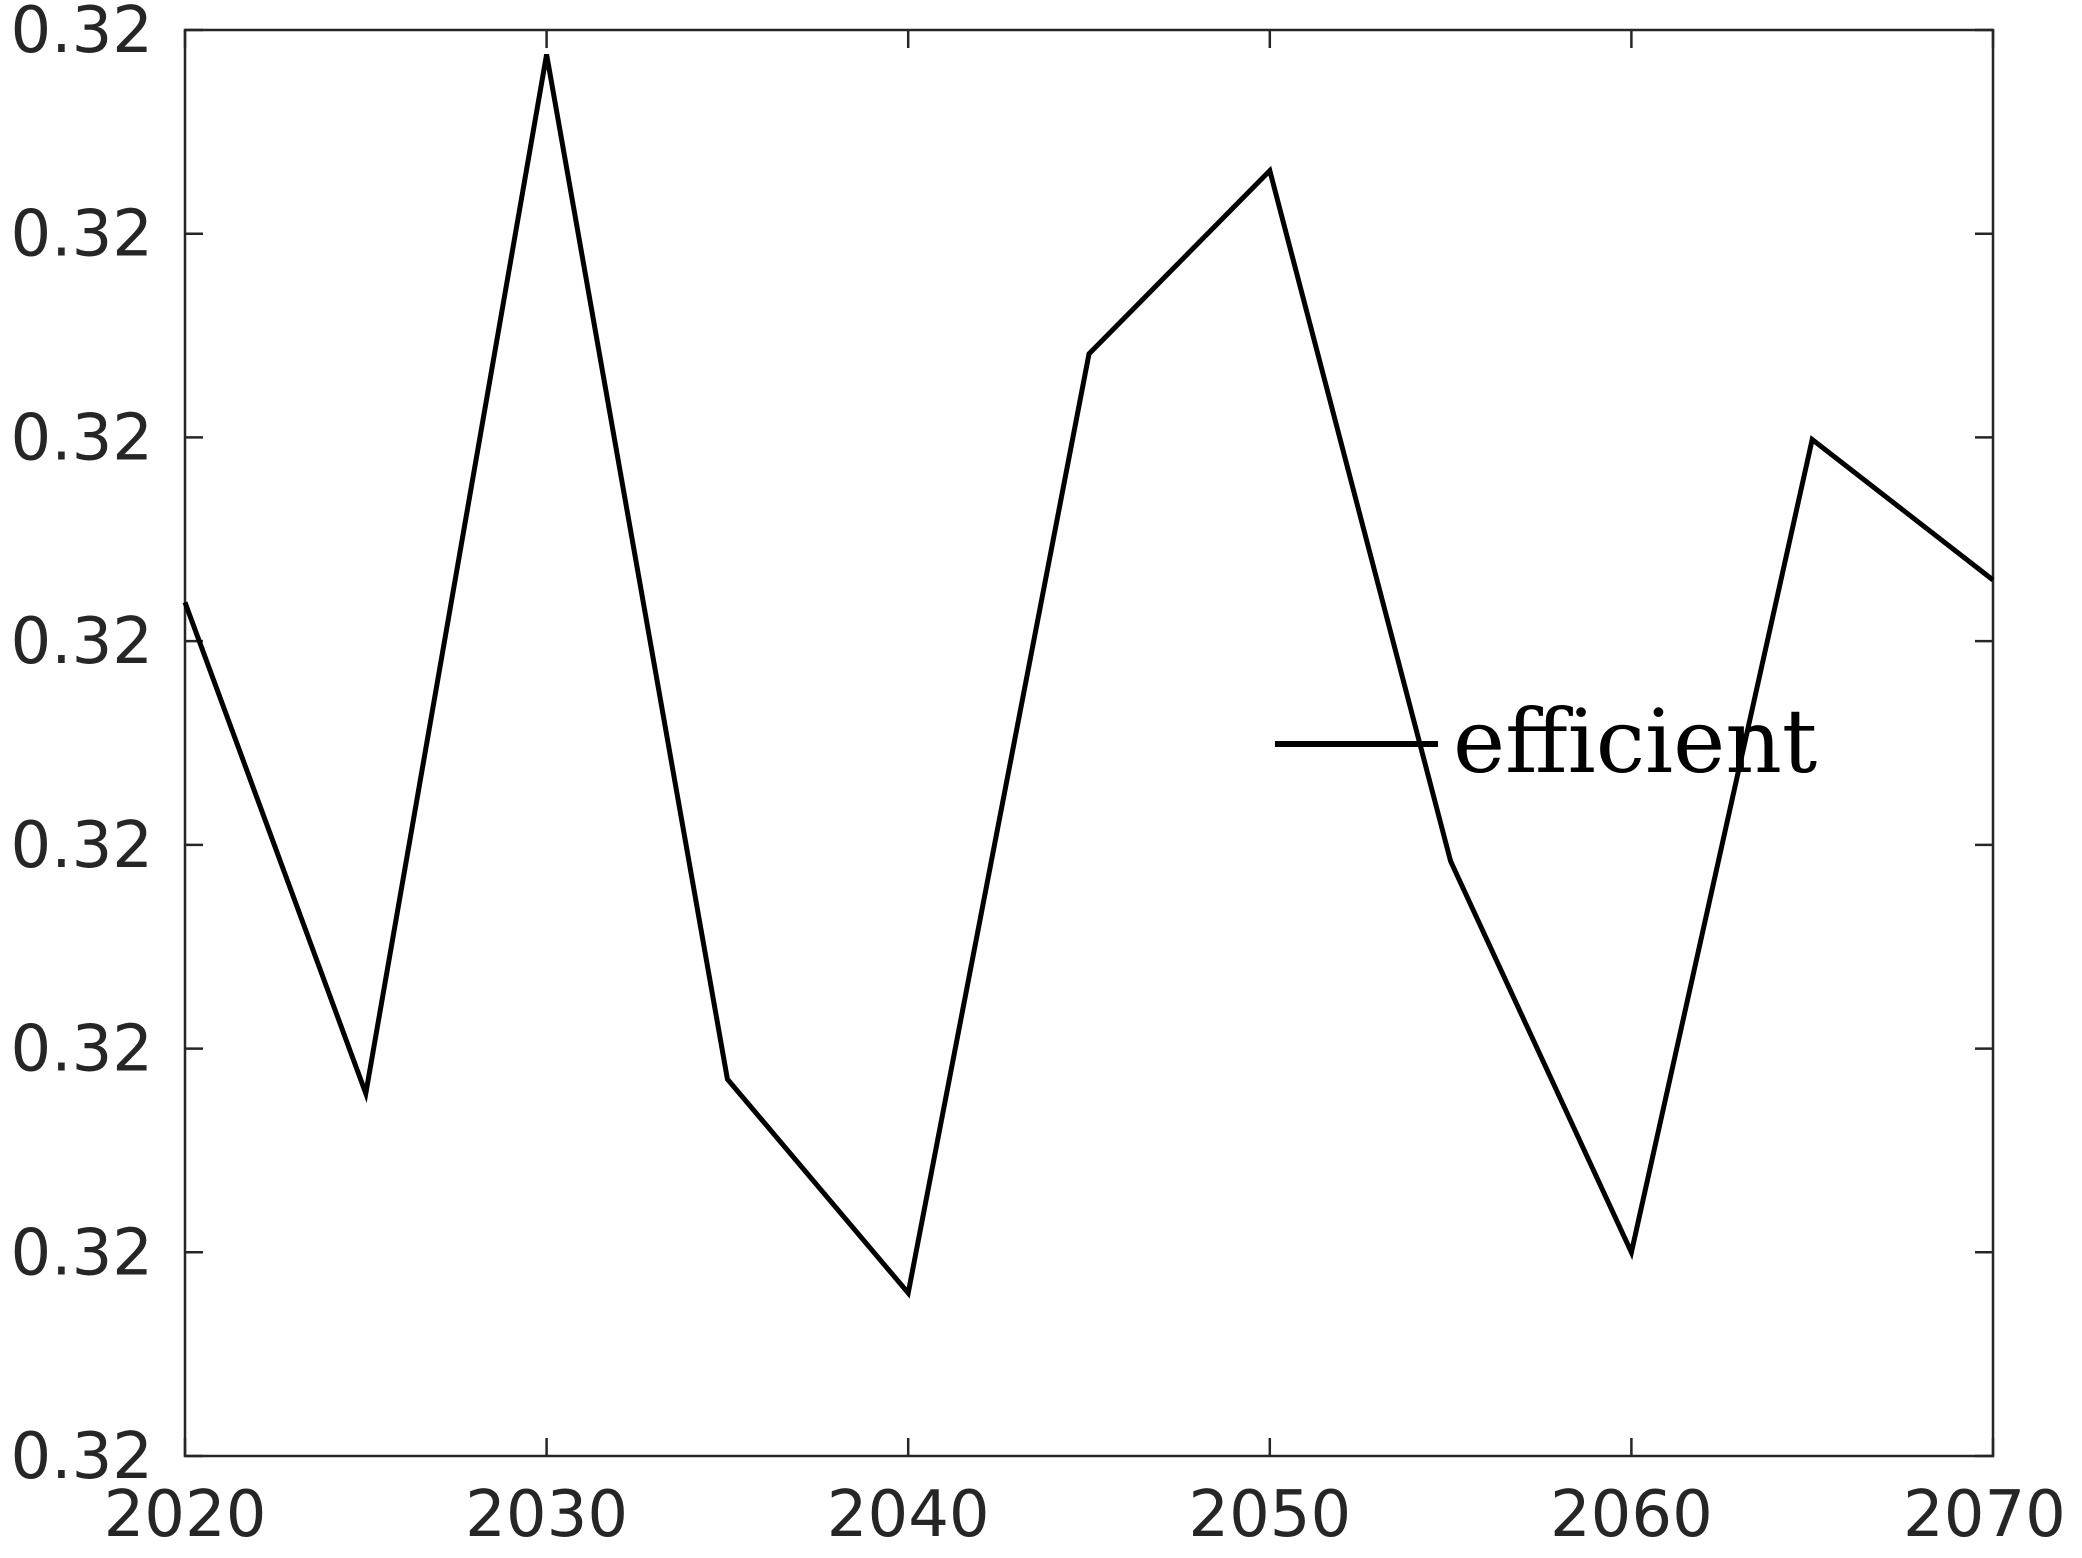  What do you see at coordinates (546, 1515) in the screenshot?
I see `x-tick-label: 2030` at bounding box center [546, 1515].